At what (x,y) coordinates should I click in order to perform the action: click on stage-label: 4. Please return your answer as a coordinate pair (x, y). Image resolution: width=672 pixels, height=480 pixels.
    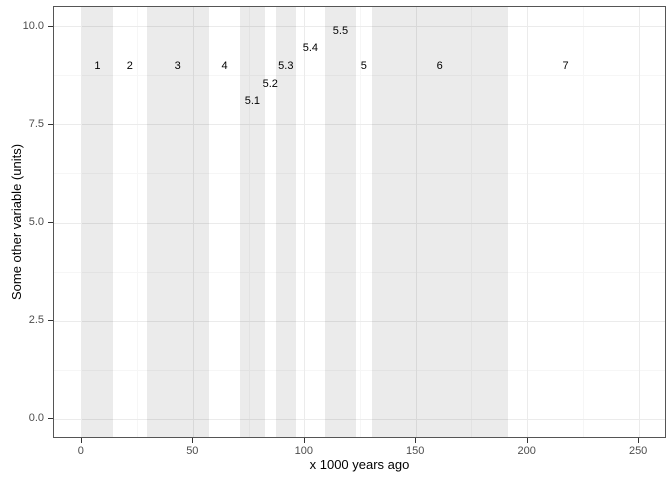
    Looking at the image, I should click on (224, 65).